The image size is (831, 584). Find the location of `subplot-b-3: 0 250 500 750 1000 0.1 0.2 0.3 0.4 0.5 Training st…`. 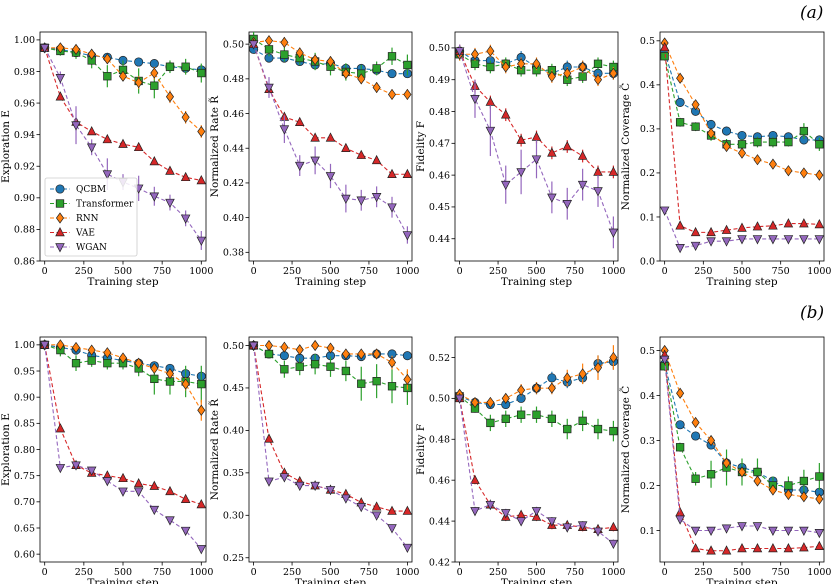

subplot-b-3: 0 250 500 750 1000 0.1 0.2 0.3 0.4 0.5 Training st… is located at coordinates (725, 460).